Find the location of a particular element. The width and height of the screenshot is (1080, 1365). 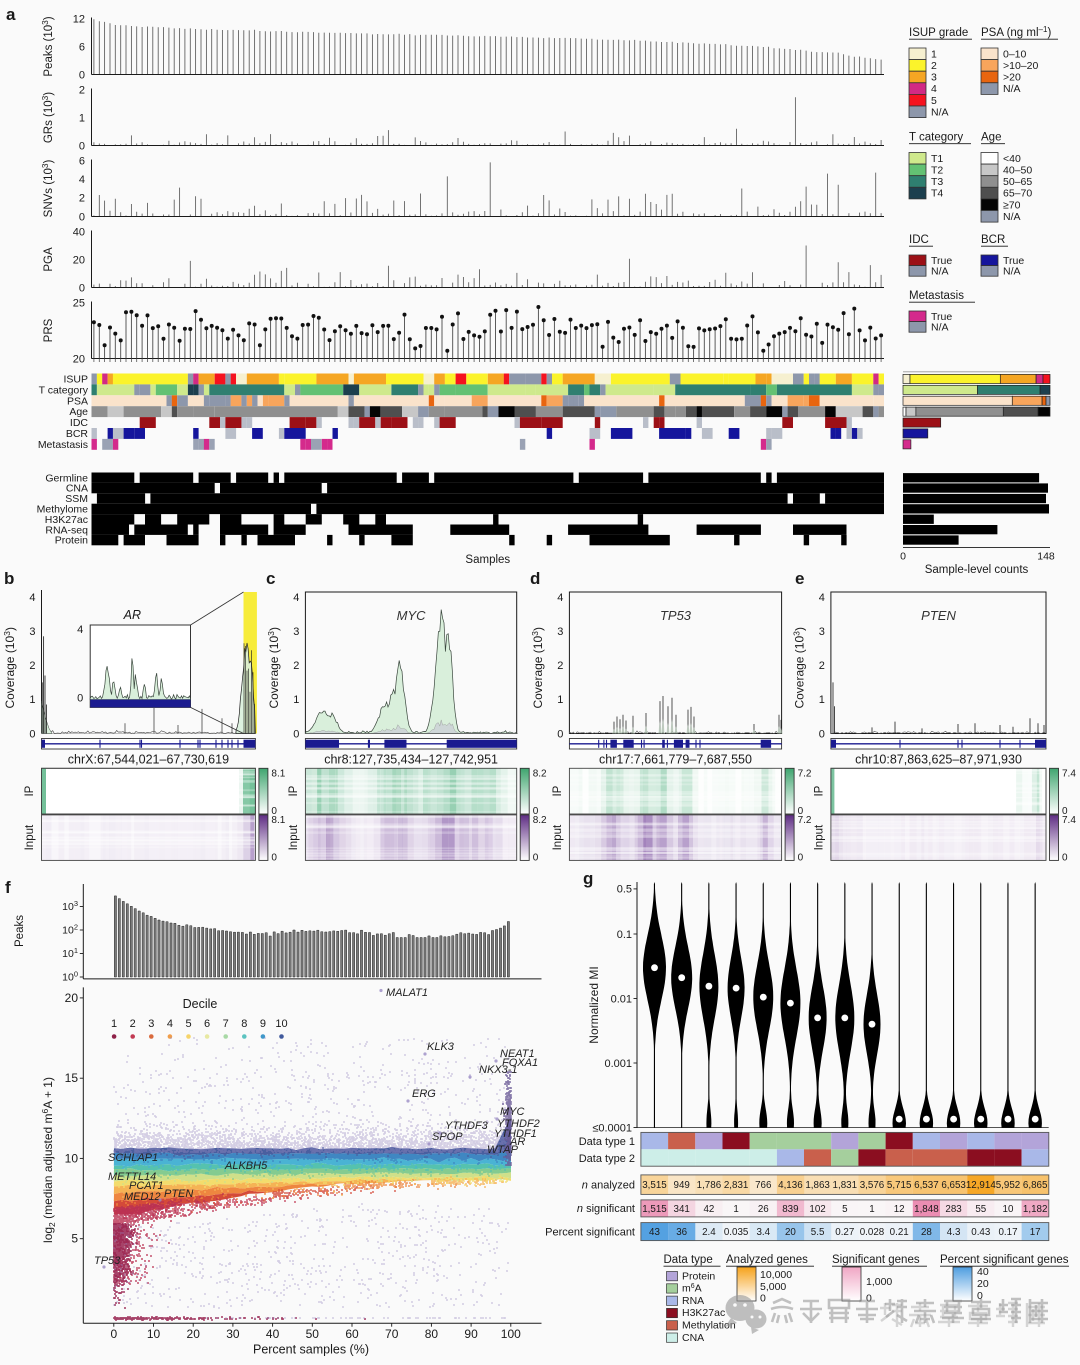

svg-text: 12 is located at coordinates (899, 1209).